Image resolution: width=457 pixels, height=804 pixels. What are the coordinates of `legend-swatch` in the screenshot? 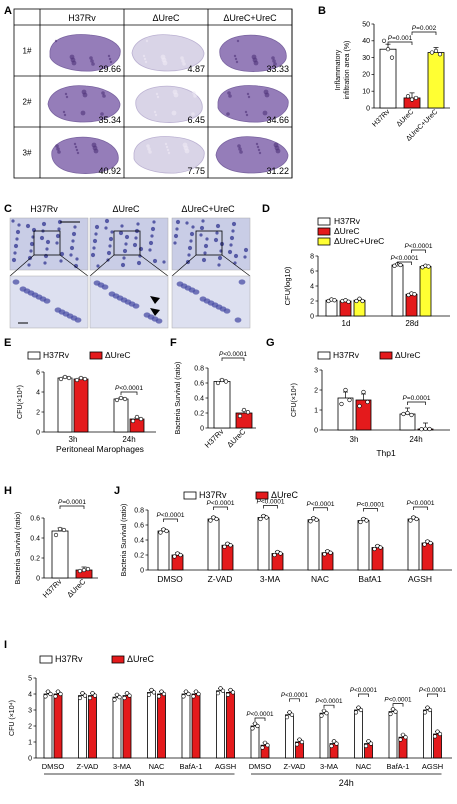 It's located at (46, 659).